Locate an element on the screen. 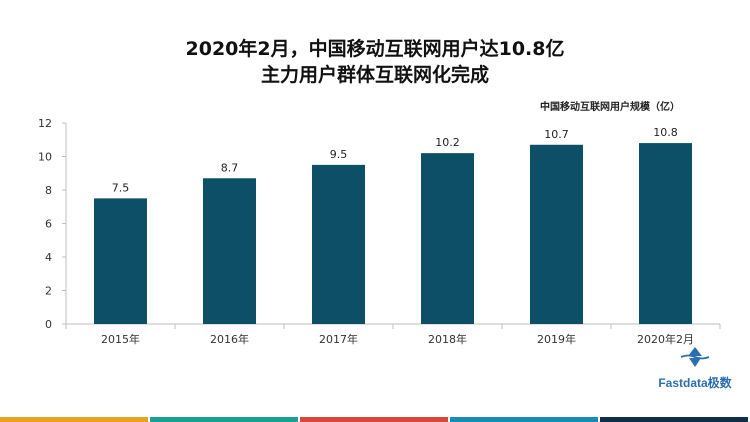  x-category-label: 2020年2月 is located at coordinates (665, 339).